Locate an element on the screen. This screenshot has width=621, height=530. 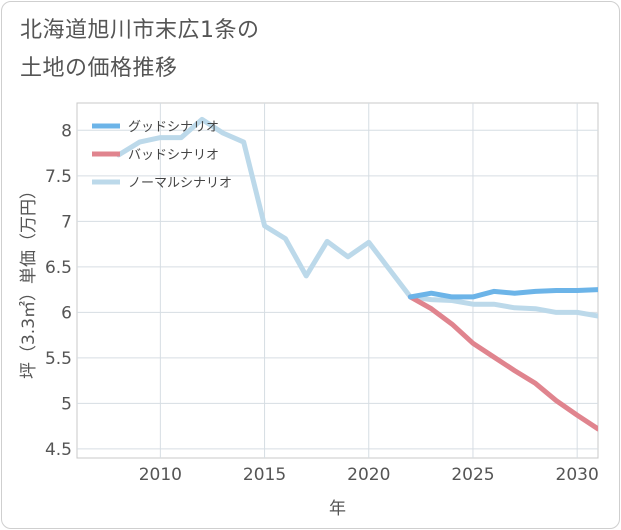
x-tick-label: 2025 is located at coordinates (472, 475).